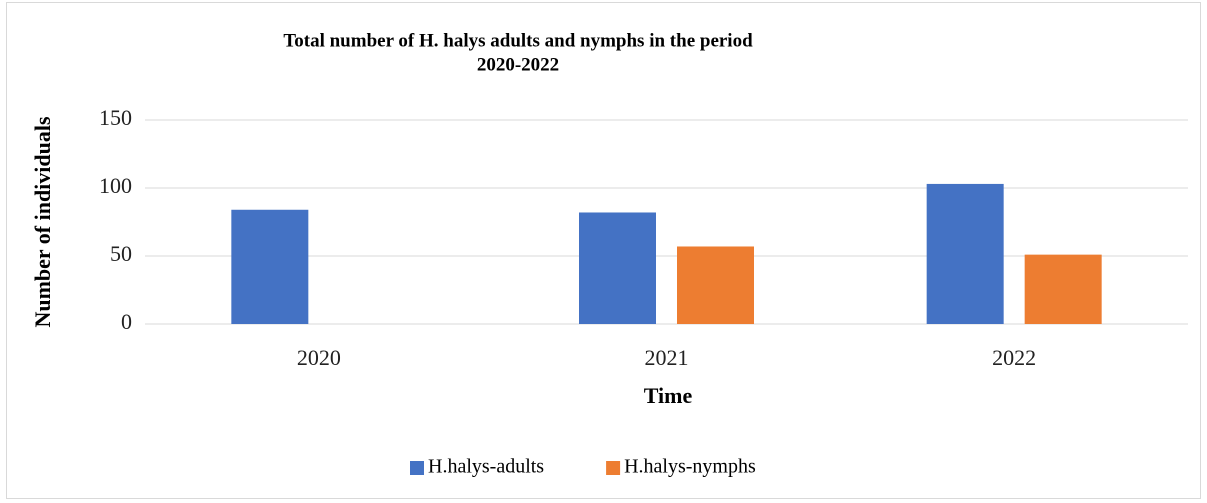 This screenshot has width=1207, height=503. I want to click on legend-label: H.halys-nymphs, so click(690, 467).